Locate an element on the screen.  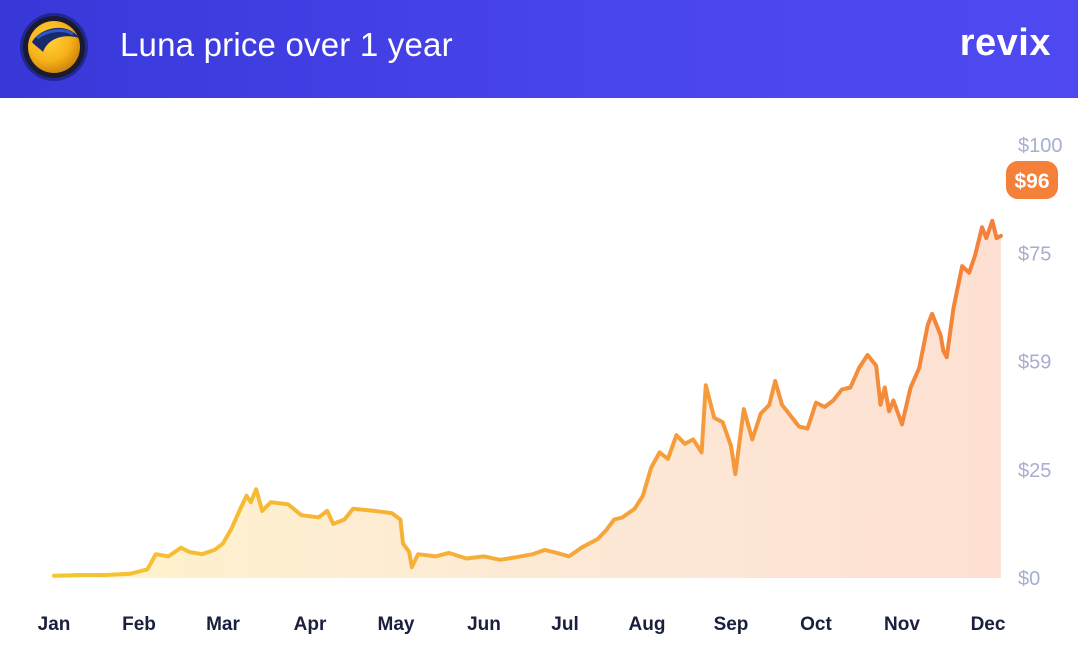
current-price-badge: $96 is located at coordinates (1032, 180).